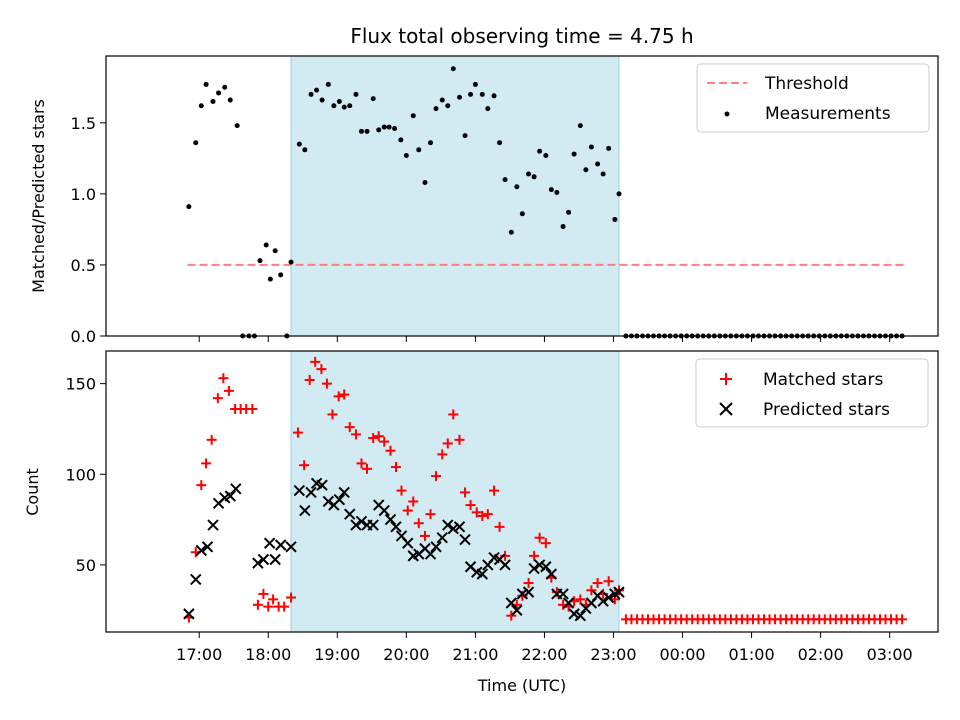 The height and width of the screenshot is (720, 960). Describe the element at coordinates (32, 492) in the screenshot. I see `bottom-y-axis-label: Count` at that location.